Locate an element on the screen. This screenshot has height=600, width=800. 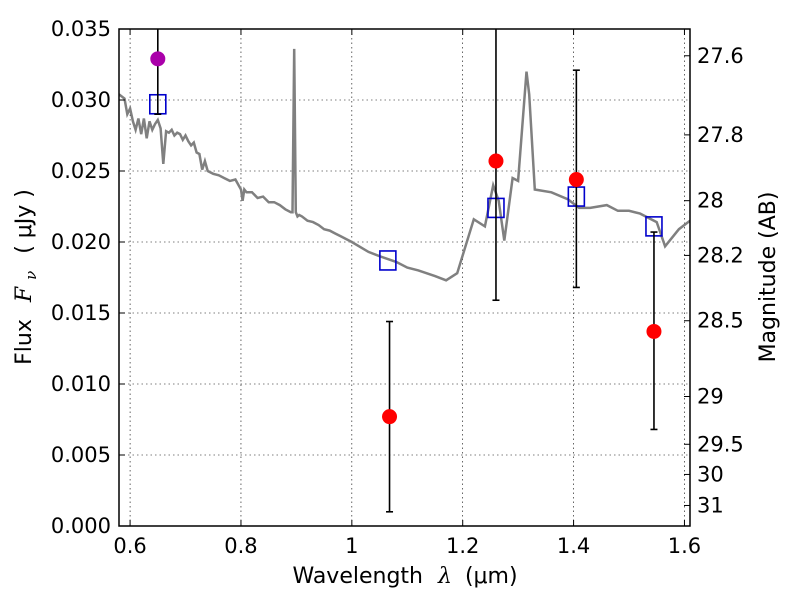
x-axis-title: Wavelength λ (μm) is located at coordinates (404, 576).